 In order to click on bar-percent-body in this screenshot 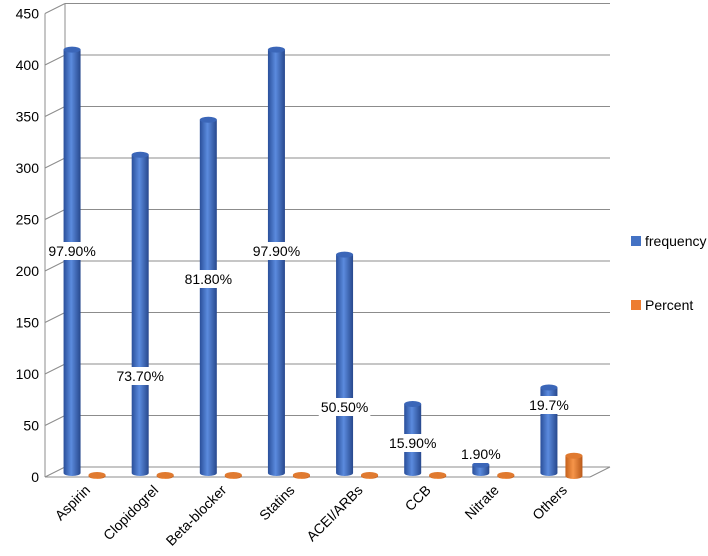, I will do `click(574, 467)`.